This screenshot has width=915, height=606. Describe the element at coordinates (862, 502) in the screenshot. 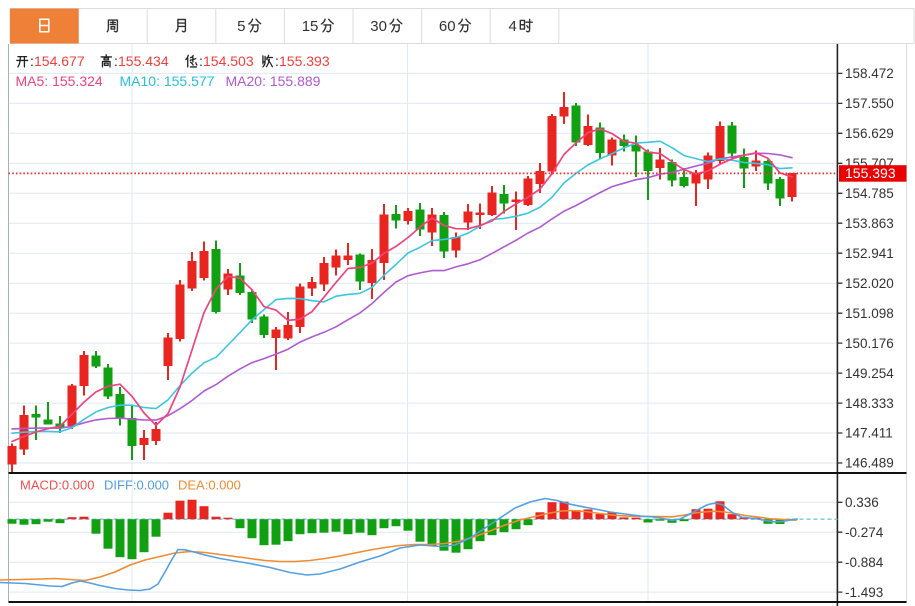

I see `svg-text: 0.336` at that location.